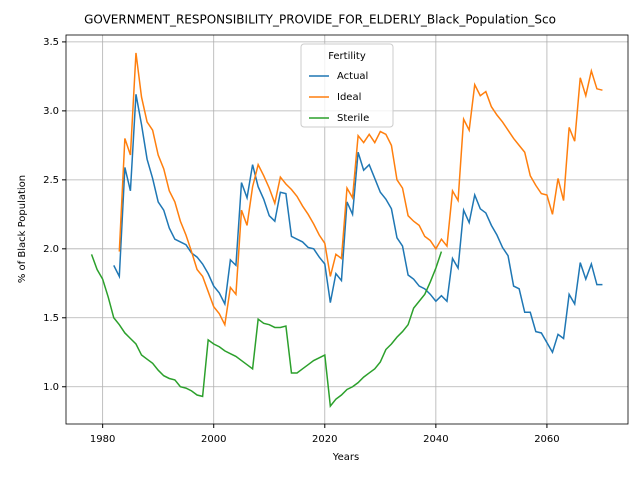 The height and width of the screenshot is (480, 640). I want to click on x-tick-label: 2020, so click(324, 439).